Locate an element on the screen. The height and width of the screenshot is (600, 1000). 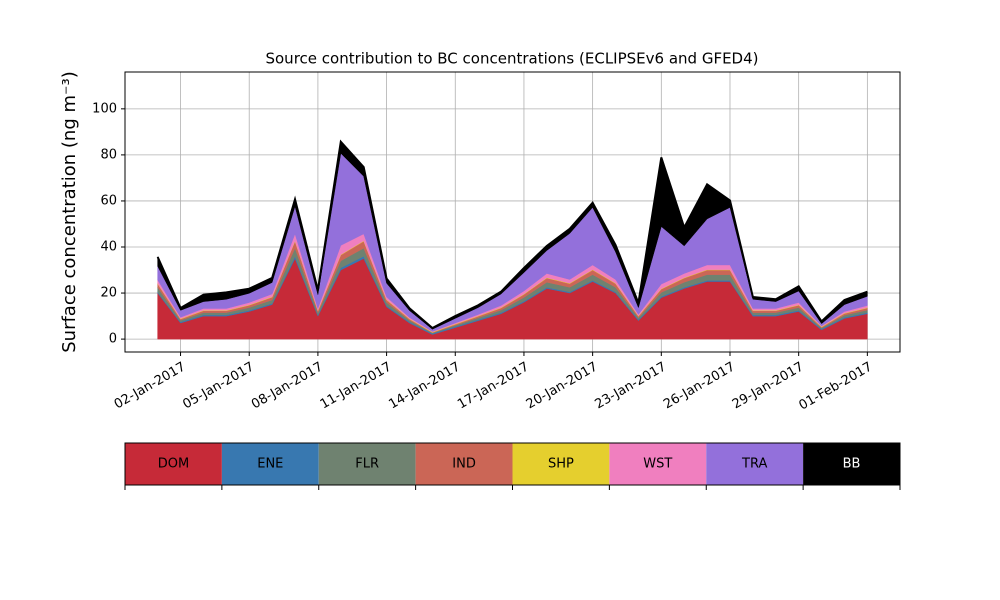
legend-label: DOM is located at coordinates (173, 464).